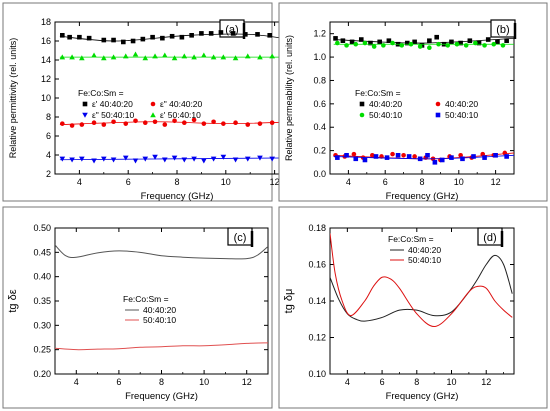 The width and height of the screenshot is (550, 411). I want to click on y-axis: 0.10 0.12 0.14 0.16 0.18, so click(411, 301).